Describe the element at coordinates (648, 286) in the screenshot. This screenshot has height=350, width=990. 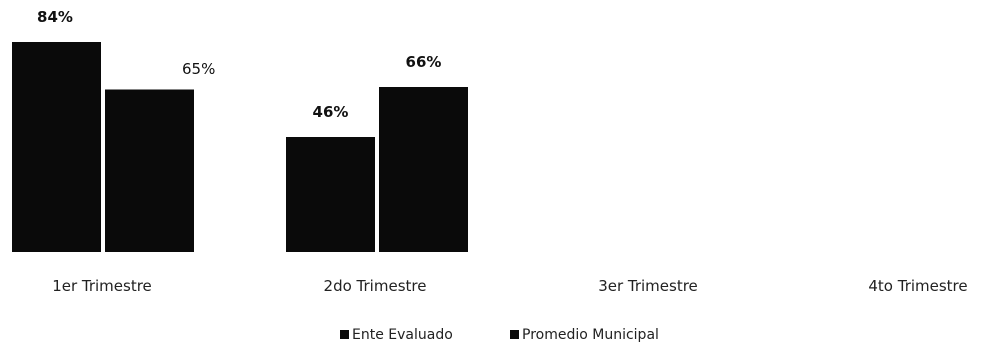
I see `category-label-3: 3er Trimestre` at that location.